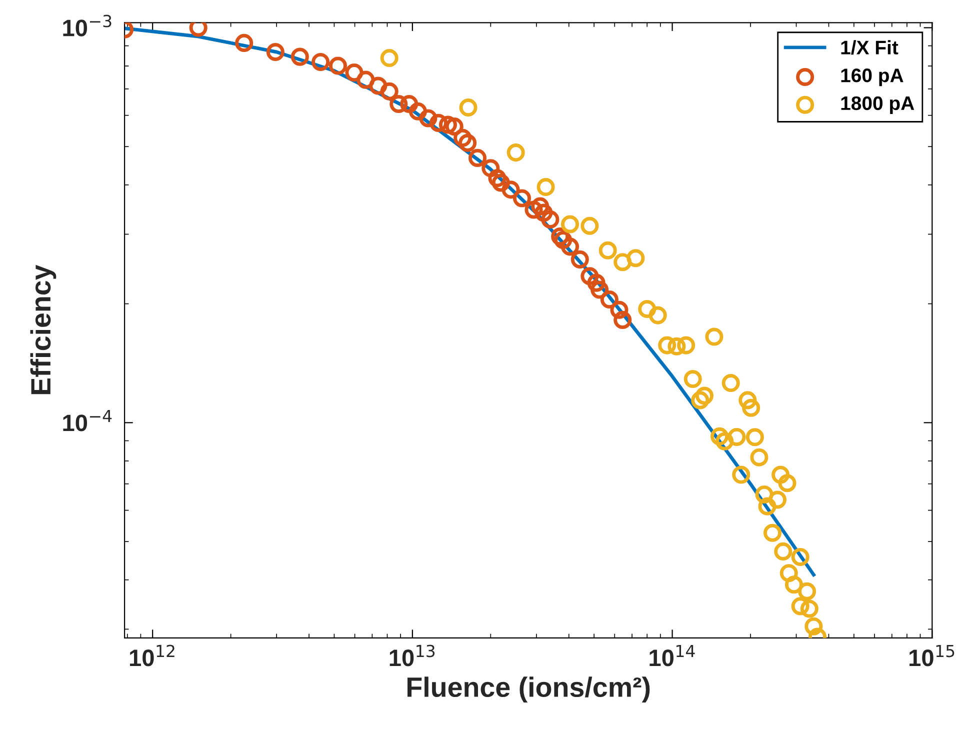 Image resolution: width=973 pixels, height=755 pixels. I want to click on y-tick-label: 10$^{−4}$, so click(87, 421).